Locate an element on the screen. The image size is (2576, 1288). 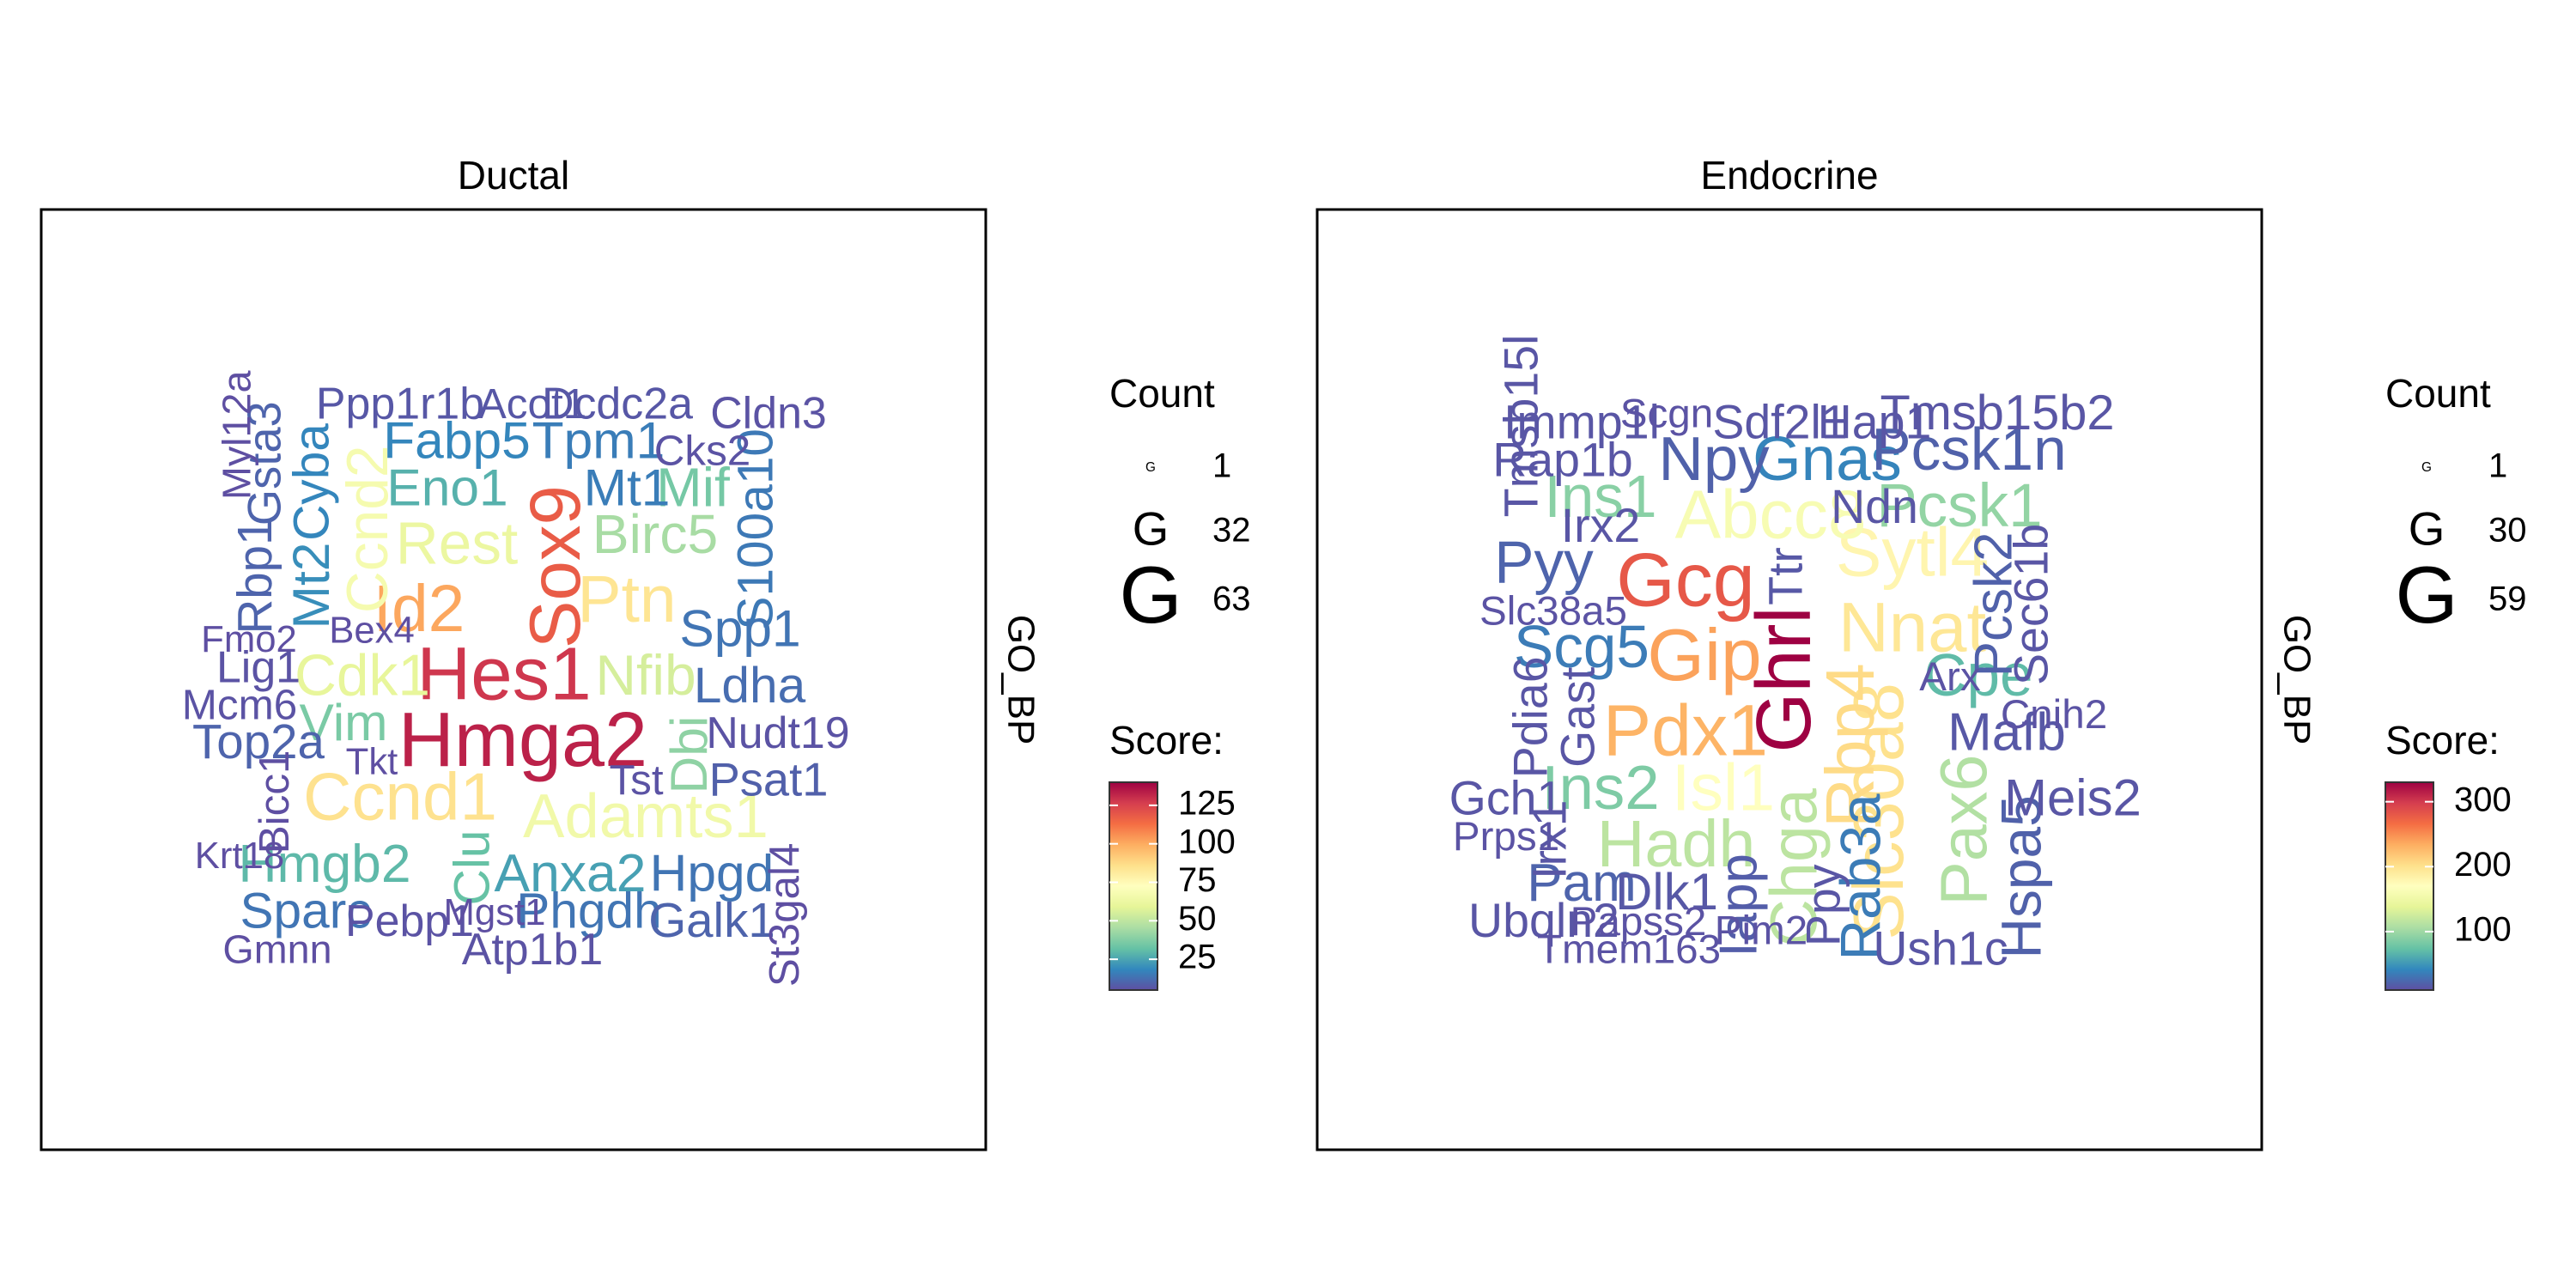
word-sec61b: Sec61b is located at coordinates (2032, 605).